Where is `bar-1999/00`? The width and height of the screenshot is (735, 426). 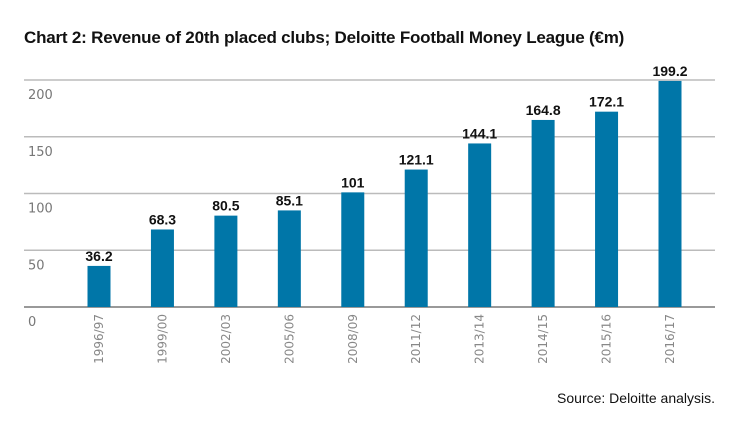 bar-1999/00 is located at coordinates (162, 268).